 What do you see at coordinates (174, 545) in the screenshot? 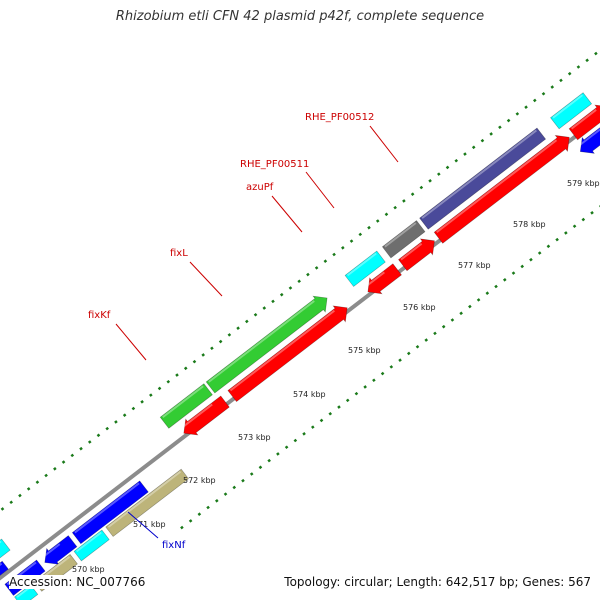
I see `gene-label-fixnf: fixNf` at bounding box center [174, 545].